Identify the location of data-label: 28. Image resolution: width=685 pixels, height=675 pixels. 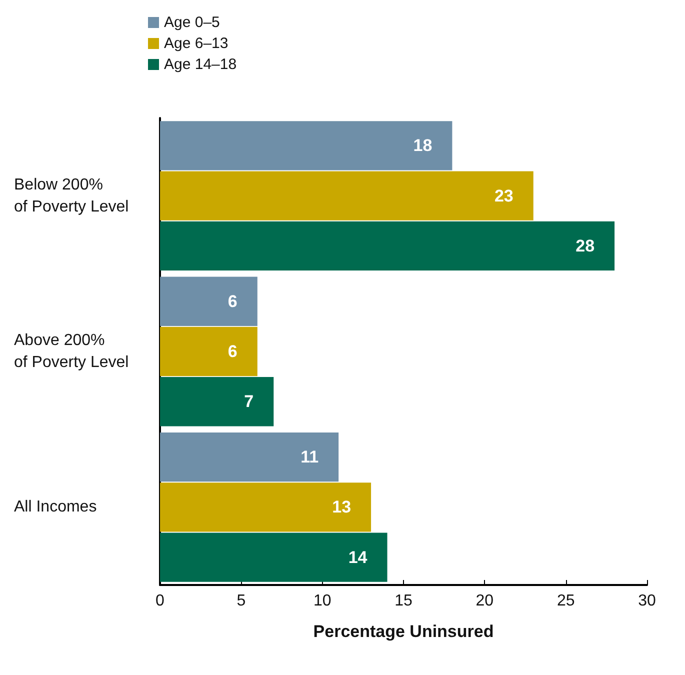
(585, 246).